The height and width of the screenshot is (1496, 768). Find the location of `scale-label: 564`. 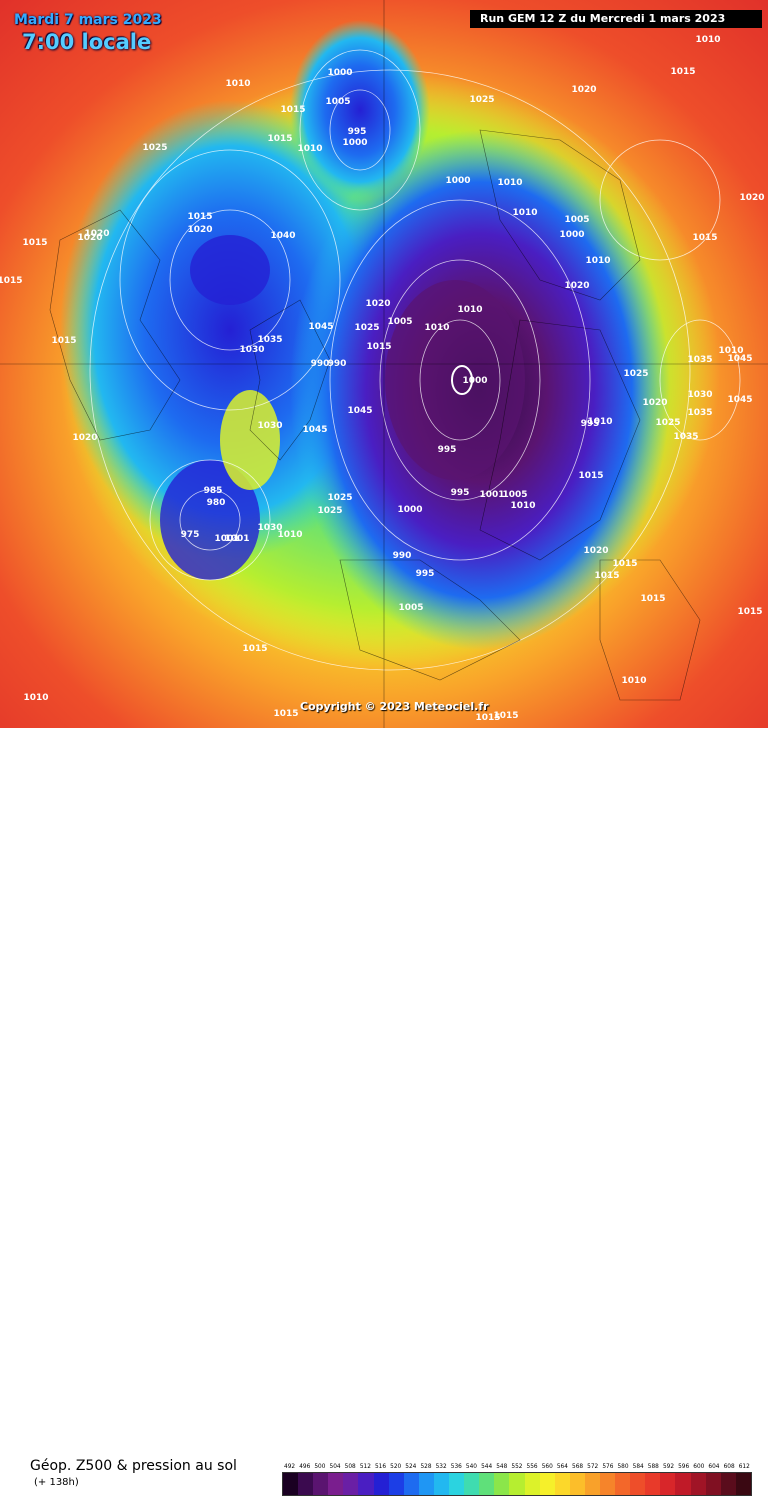

scale-label: 564 is located at coordinates (562, 1467).